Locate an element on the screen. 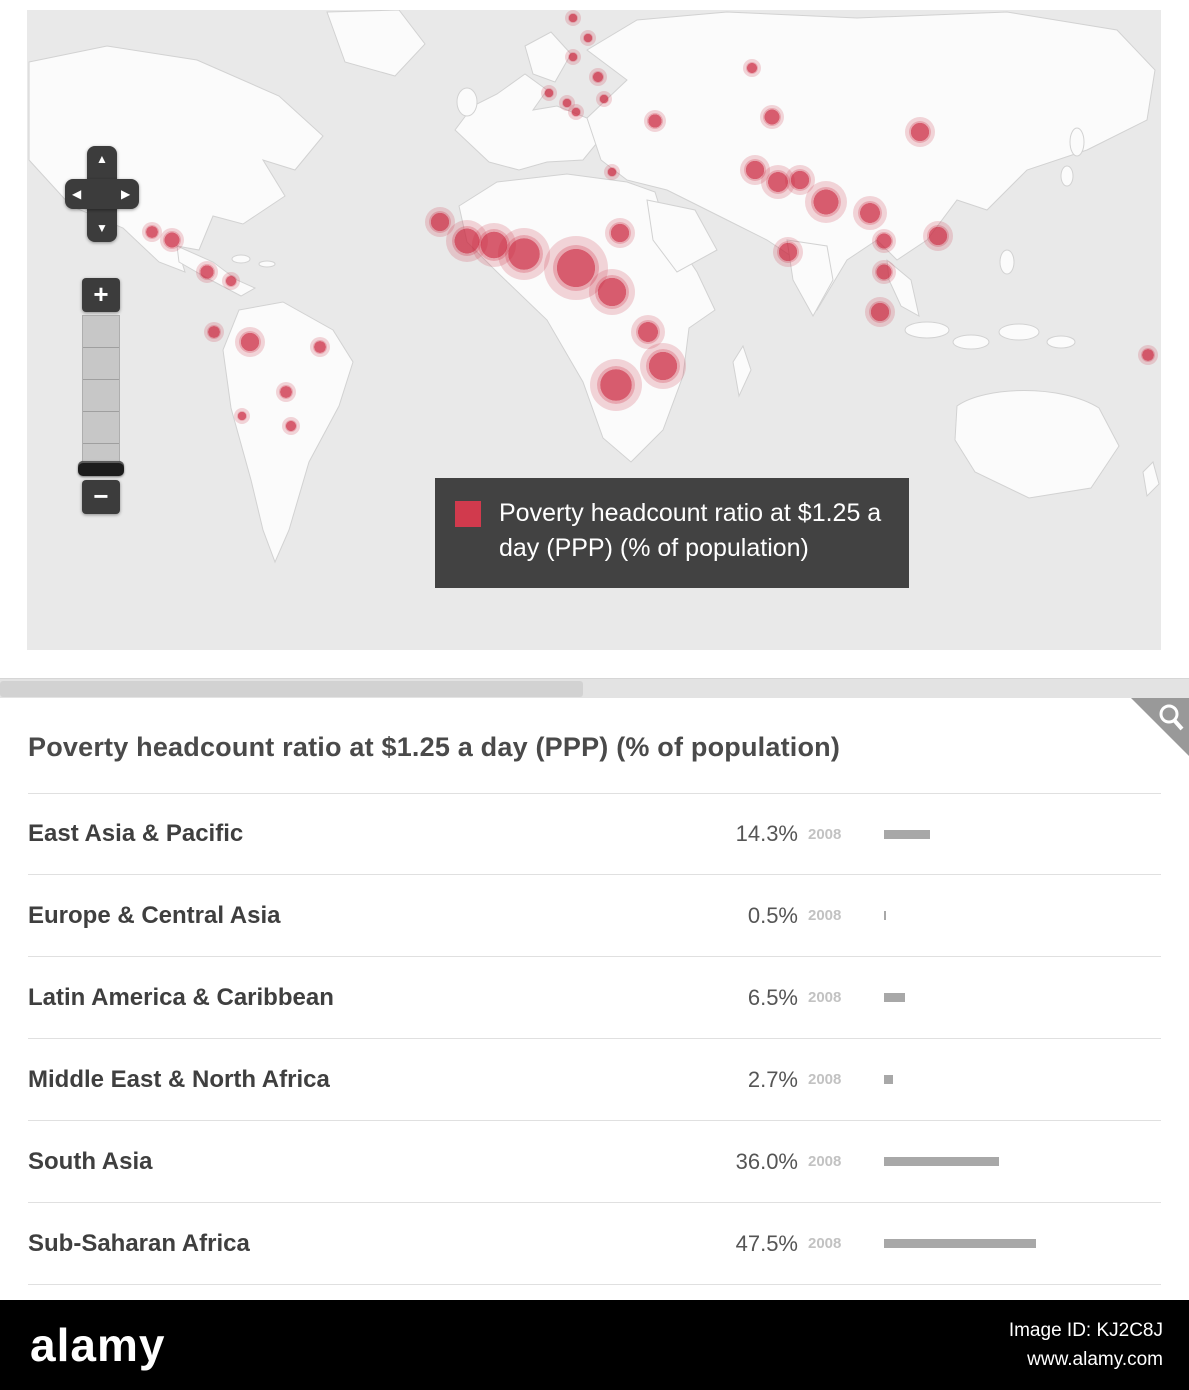  region-value: 47.5% is located at coordinates (766, 1243).